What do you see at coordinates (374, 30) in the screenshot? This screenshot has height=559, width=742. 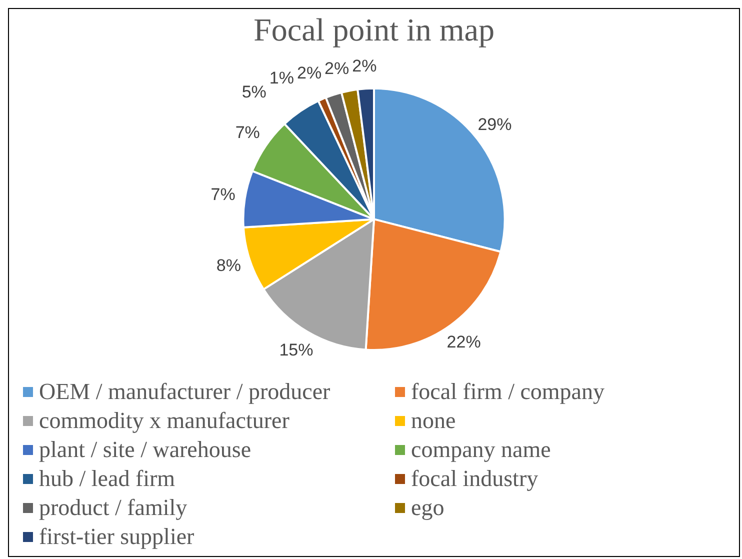 I see `chart-title: Focal point in map` at bounding box center [374, 30].